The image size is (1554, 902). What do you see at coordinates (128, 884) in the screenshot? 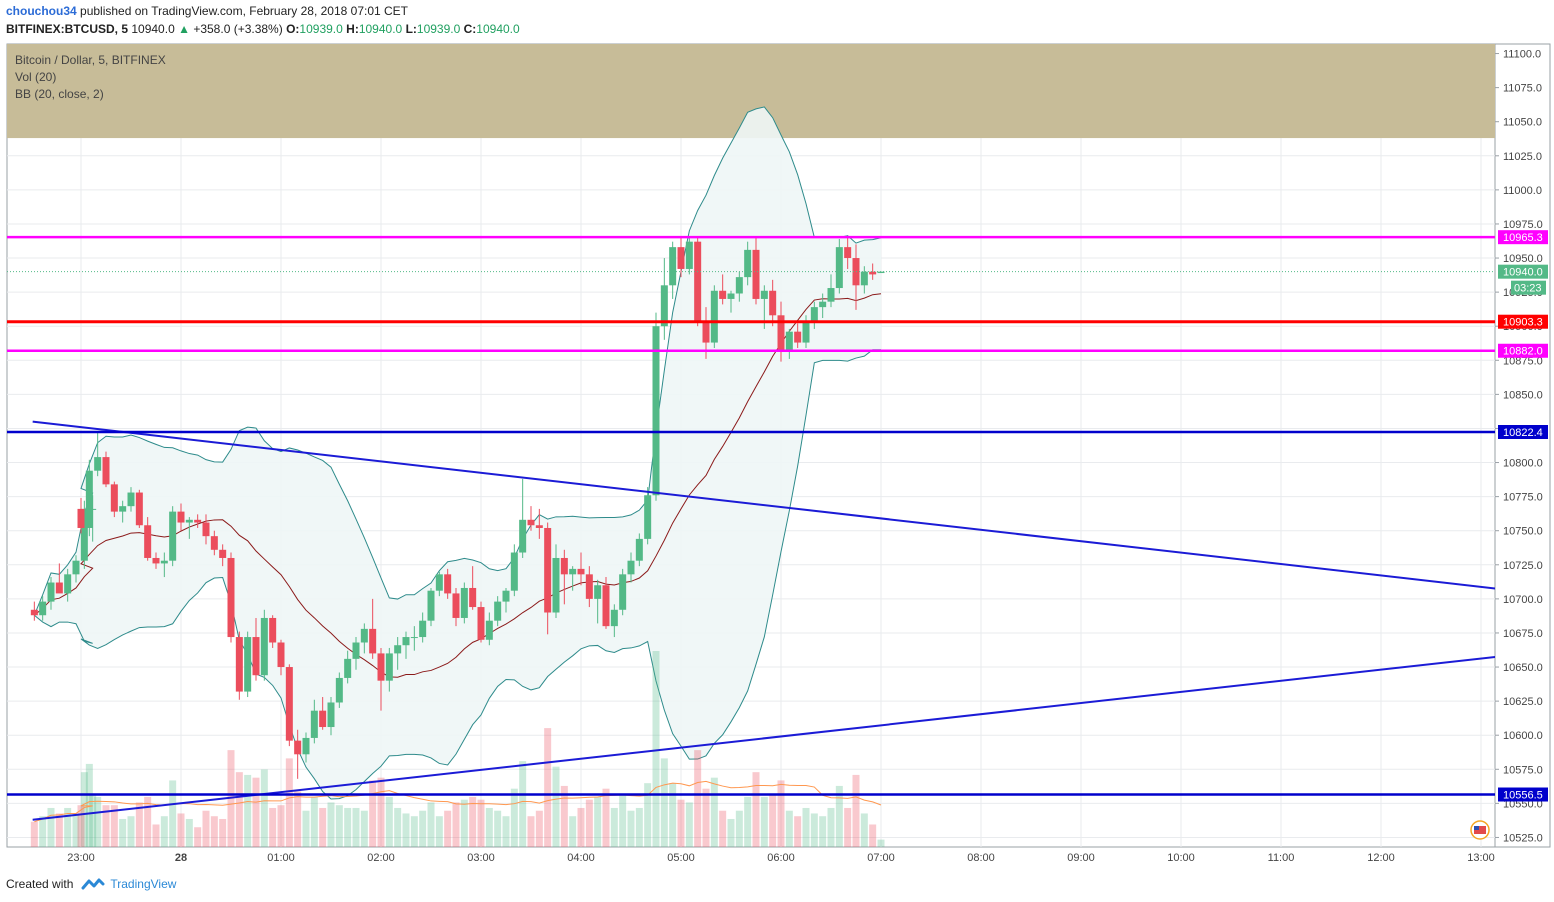
I see `tradingview-brand-link: TradingView` at bounding box center [128, 884].